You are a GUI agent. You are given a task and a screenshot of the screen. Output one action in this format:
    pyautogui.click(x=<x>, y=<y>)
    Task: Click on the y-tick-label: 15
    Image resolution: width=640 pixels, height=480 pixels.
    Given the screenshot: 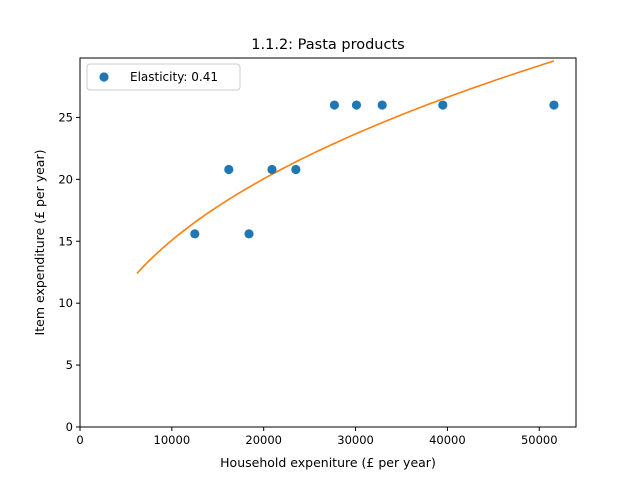 What is the action you would take?
    pyautogui.click(x=65, y=241)
    